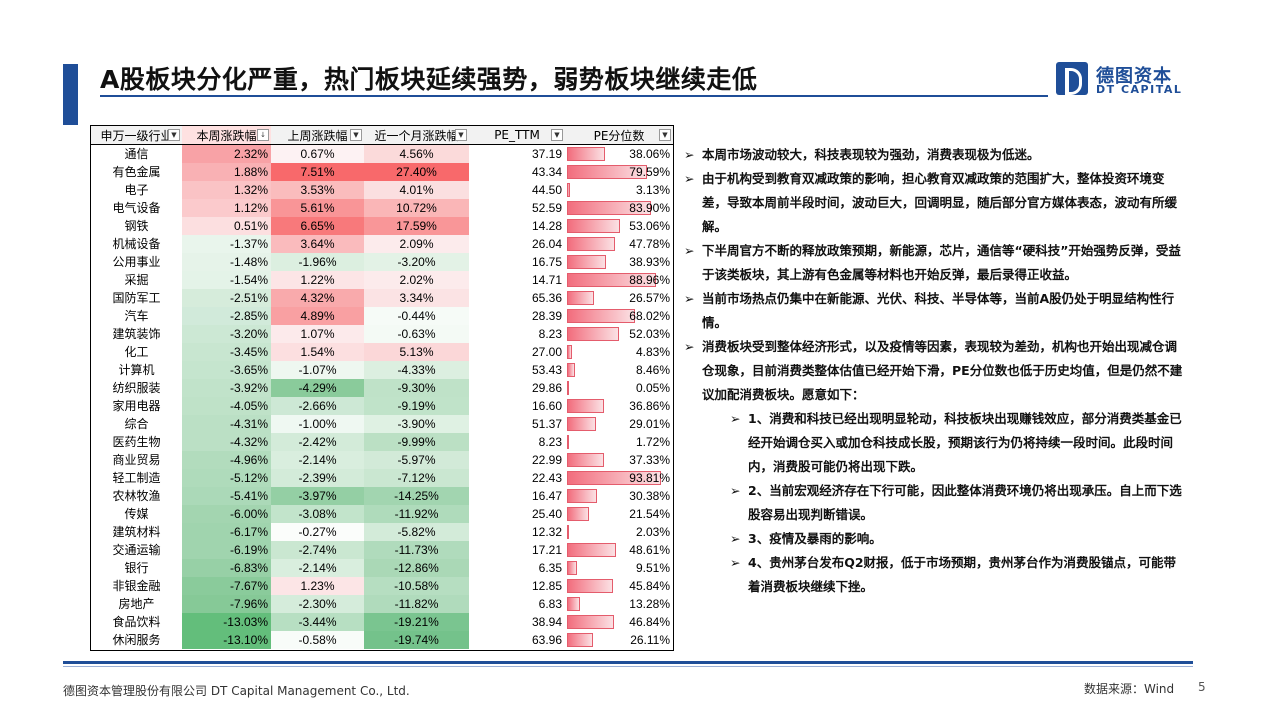 This screenshot has height=720, width=1280. Describe the element at coordinates (263, 135) in the screenshot. I see `sort-desc-icon: ↓` at that location.